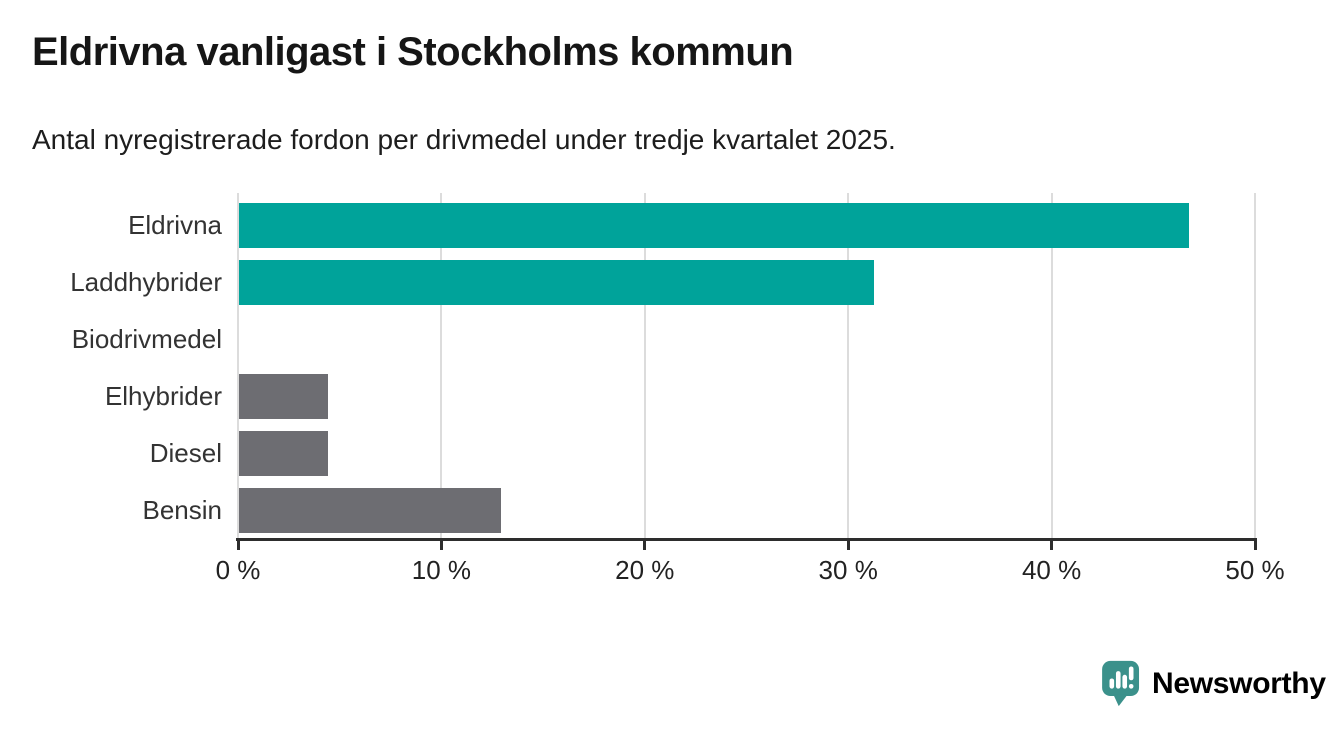  Describe the element at coordinates (146, 282) in the screenshot. I see `category-label-laddhybrider: Laddhybrider` at that location.